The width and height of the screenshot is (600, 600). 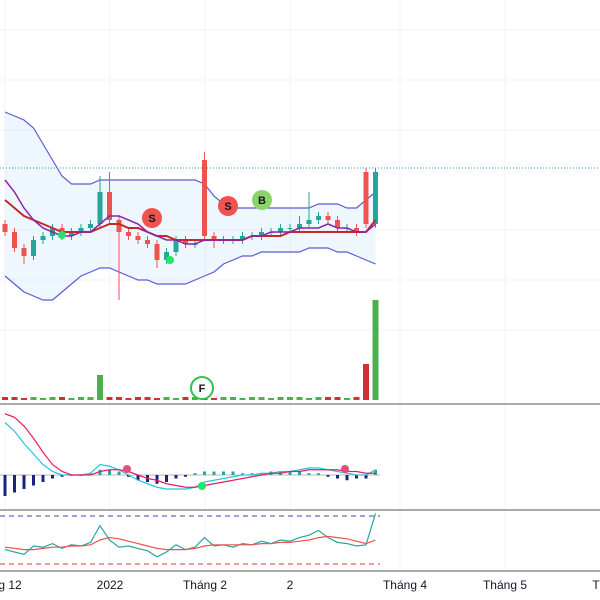 What do you see at coordinates (11, 585) in the screenshot?
I see `x-tick-label: g 12` at bounding box center [11, 585].